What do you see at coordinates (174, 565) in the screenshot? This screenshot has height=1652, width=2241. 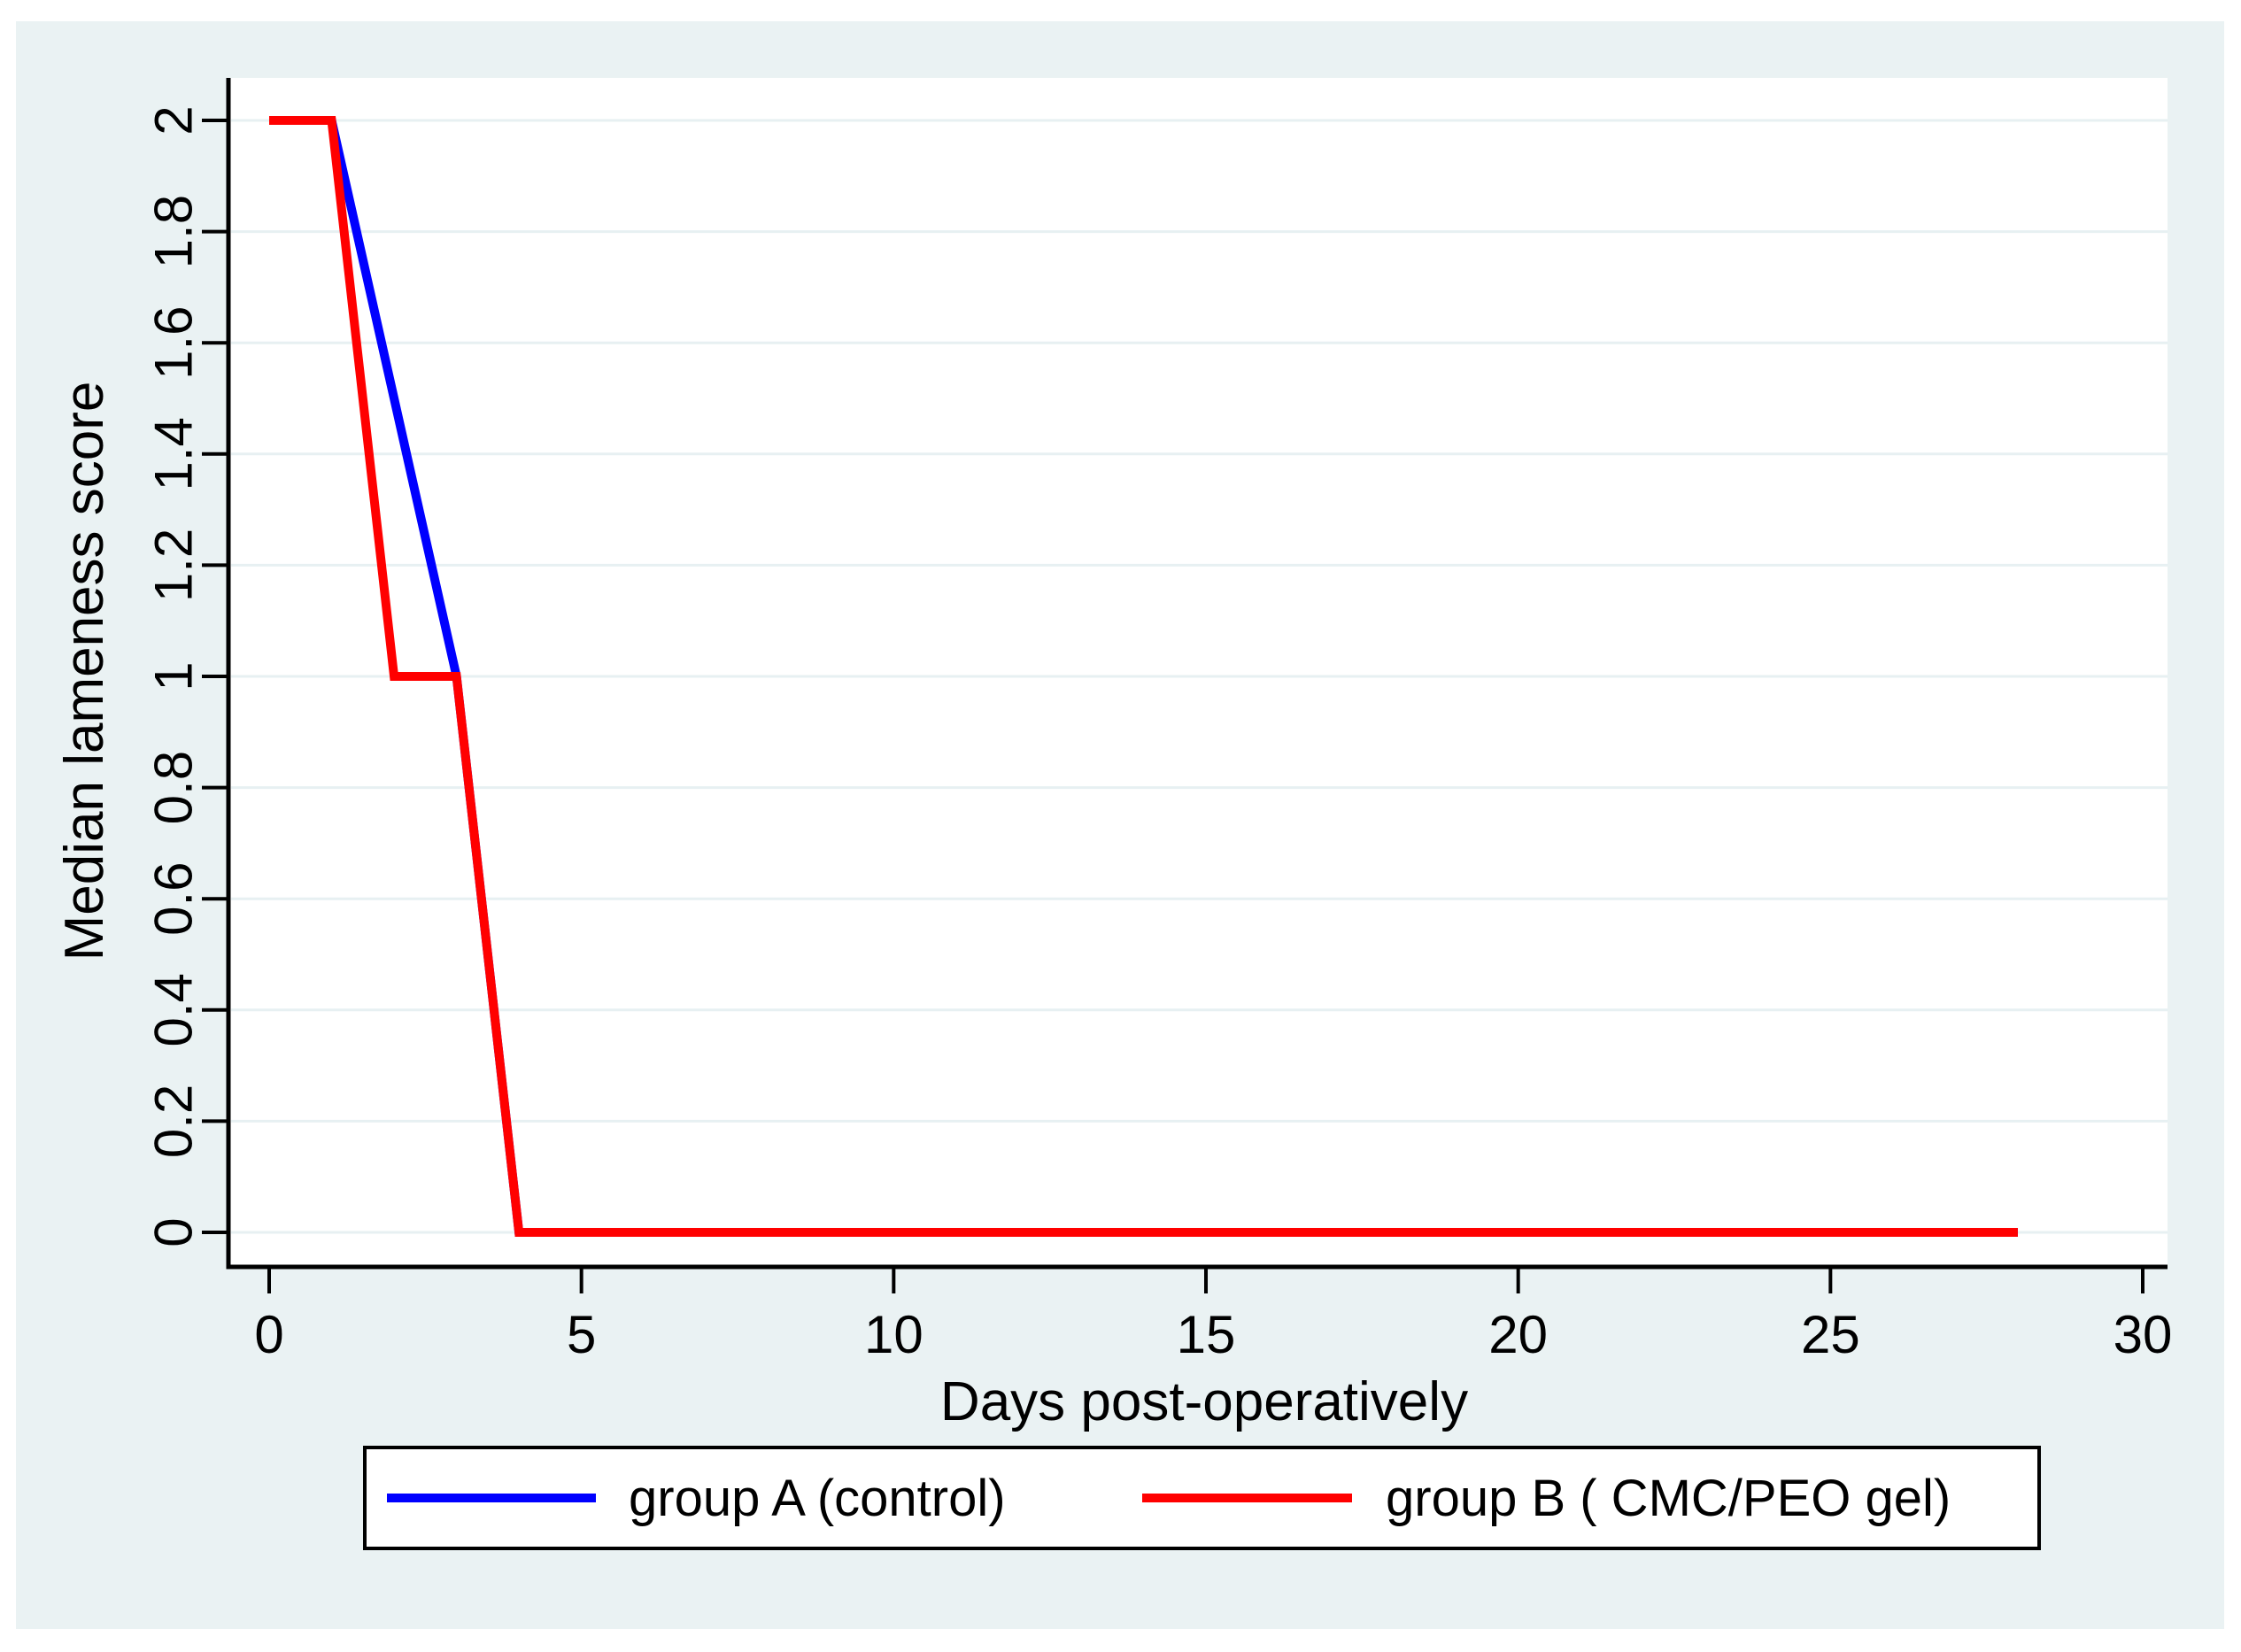 I see `y-tick-label: 1.2` at bounding box center [174, 565].